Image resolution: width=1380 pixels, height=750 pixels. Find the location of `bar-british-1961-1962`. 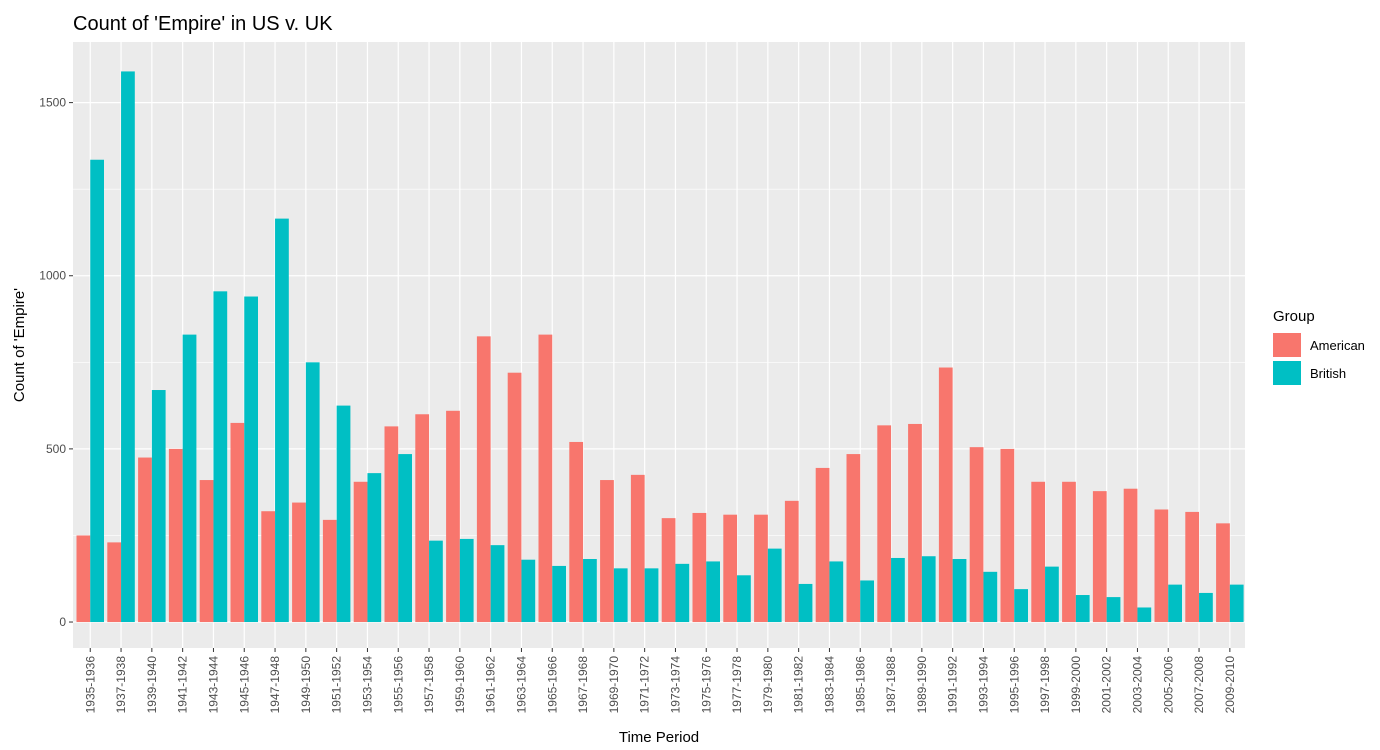

bar-british-1961-1962 is located at coordinates (497, 584).